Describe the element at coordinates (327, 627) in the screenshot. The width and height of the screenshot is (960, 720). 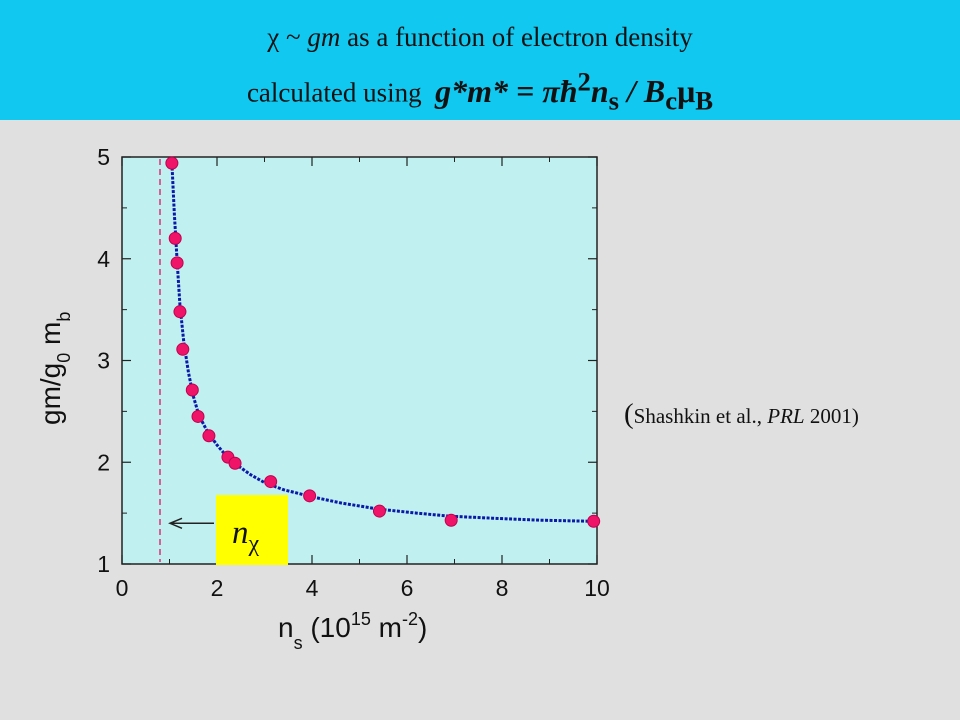
I see `xlabel-open: (10` at that location.